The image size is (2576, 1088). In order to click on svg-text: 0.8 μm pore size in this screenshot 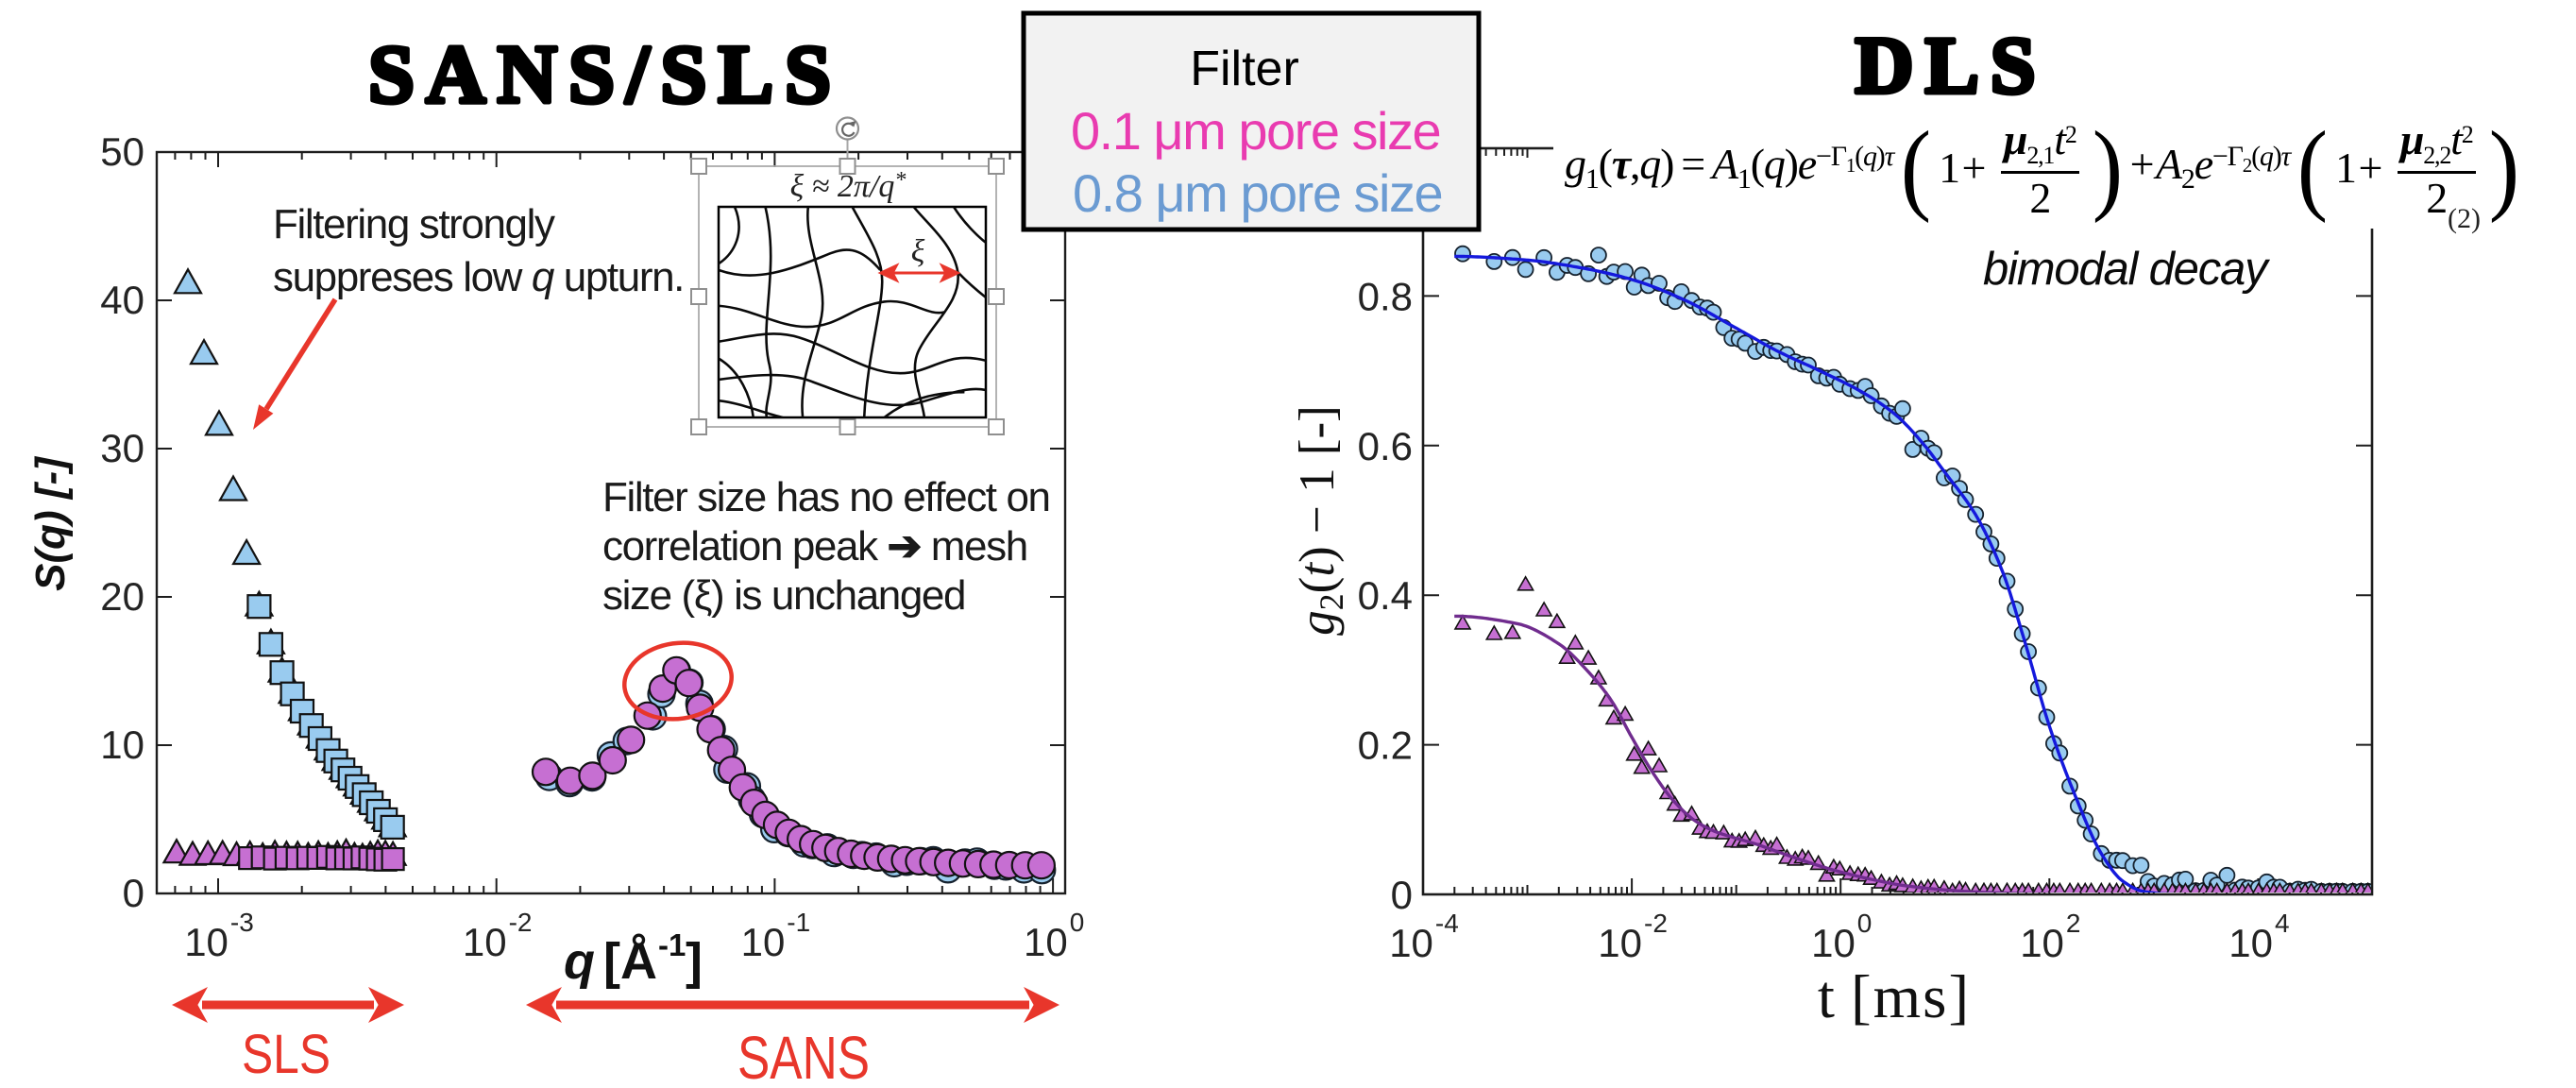, I will do `click(1257, 193)`.